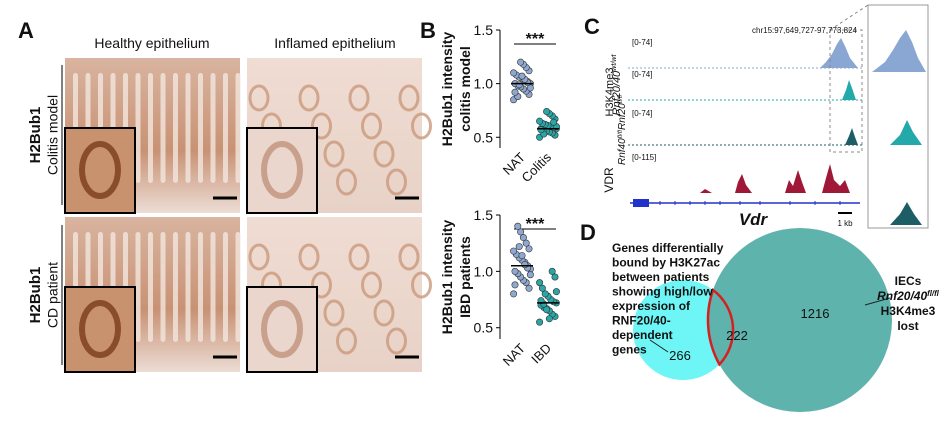 The width and height of the screenshot is (945, 430). What do you see at coordinates (902, 296) in the screenshot?
I see `set-description-part: Rnf20/40` at bounding box center [902, 296].